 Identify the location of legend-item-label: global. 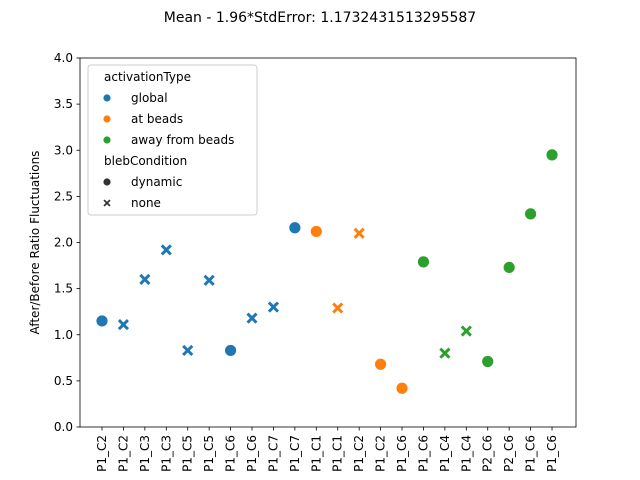
(149, 98).